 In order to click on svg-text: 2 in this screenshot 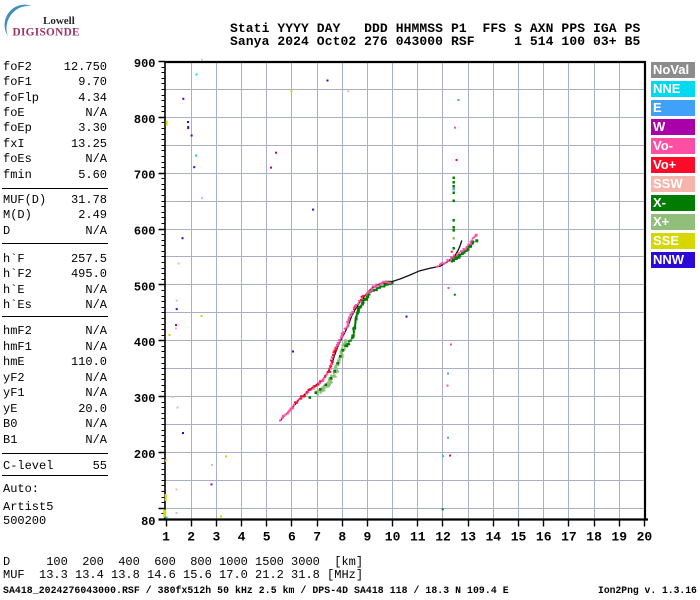, I will do `click(191, 537)`.